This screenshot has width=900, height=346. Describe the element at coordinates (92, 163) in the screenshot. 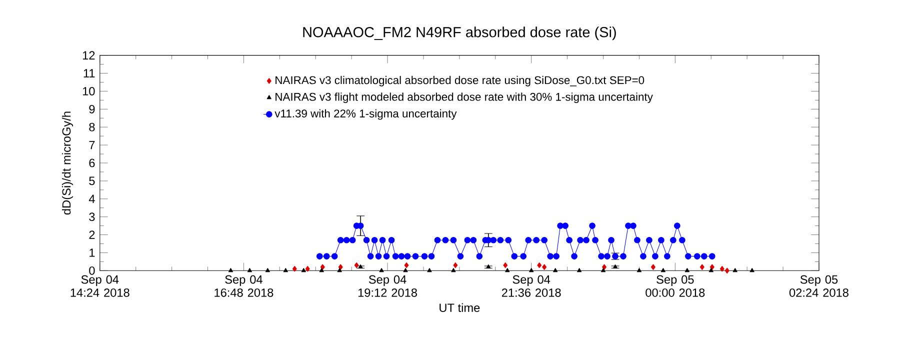

I see `y-tick-label: 6` at that location.